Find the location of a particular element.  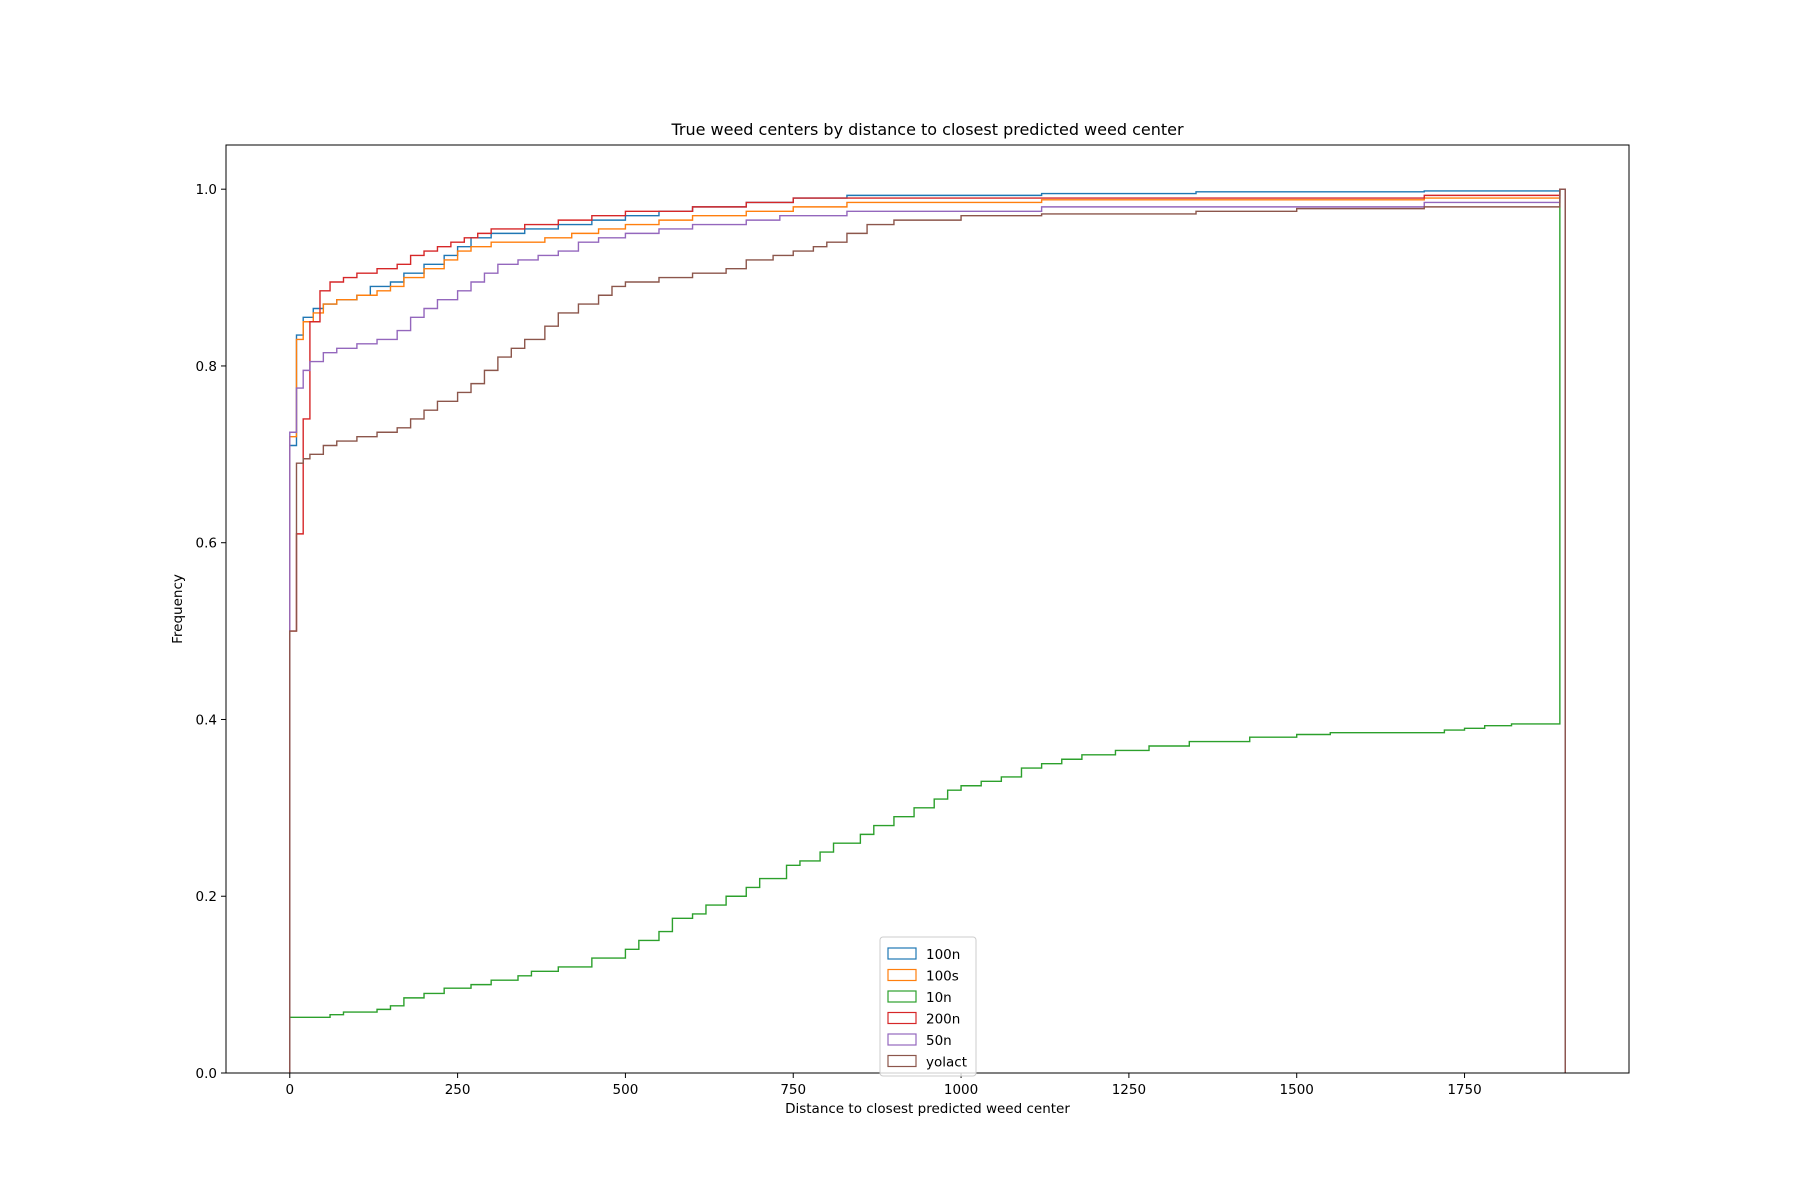

x-tick-label: 1000 is located at coordinates (961, 1090).